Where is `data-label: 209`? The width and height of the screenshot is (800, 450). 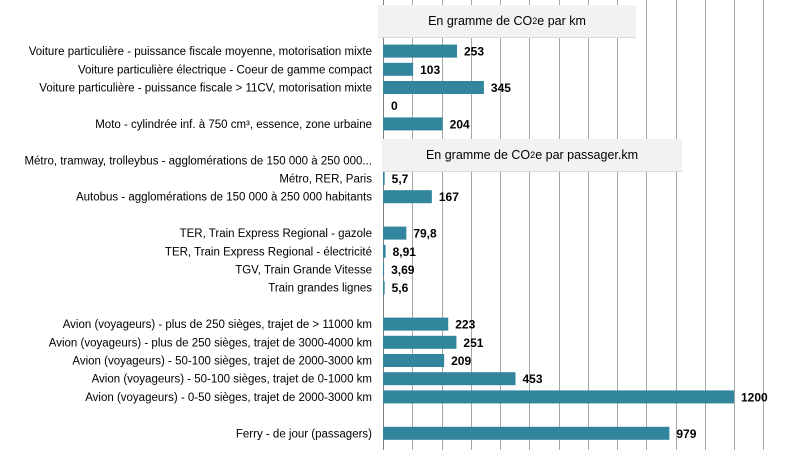 data-label: 209 is located at coordinates (461, 361).